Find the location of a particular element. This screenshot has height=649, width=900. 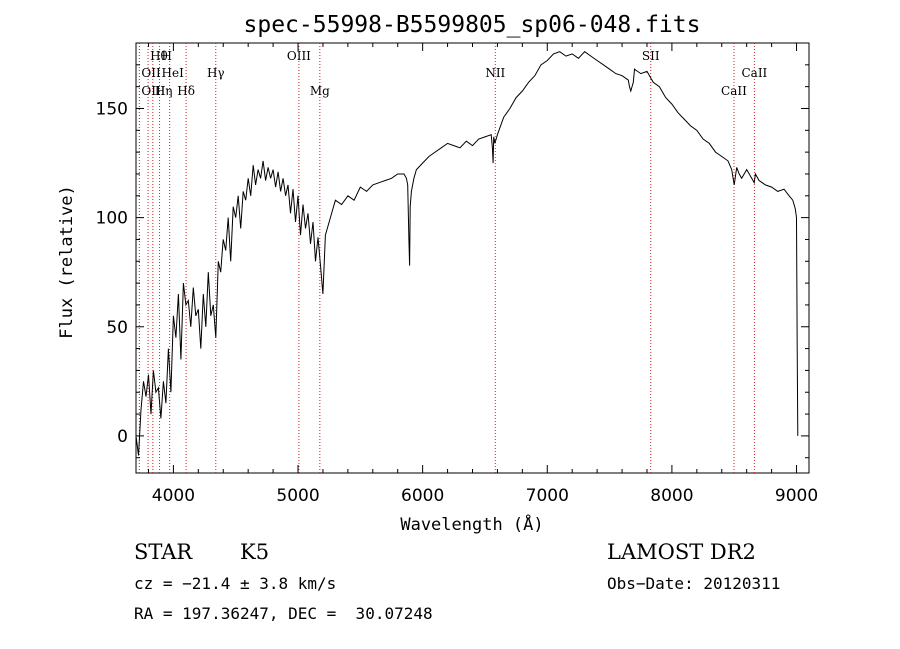

spectral-line-label: Hδ is located at coordinates (186, 91).